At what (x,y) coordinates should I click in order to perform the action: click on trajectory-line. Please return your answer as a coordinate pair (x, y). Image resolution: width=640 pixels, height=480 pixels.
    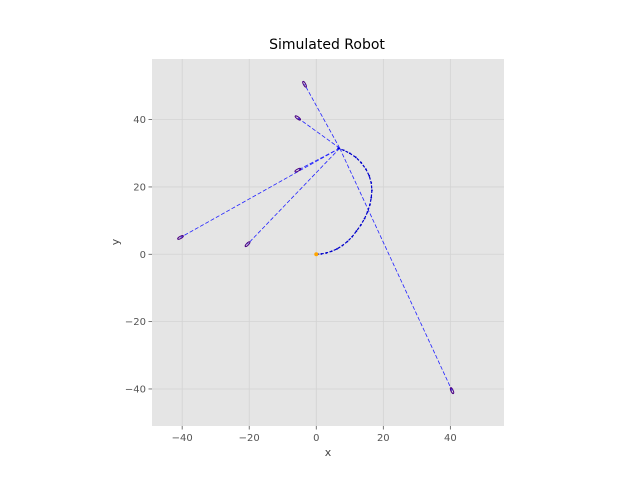
    Looking at the image, I should click on (344, 201).